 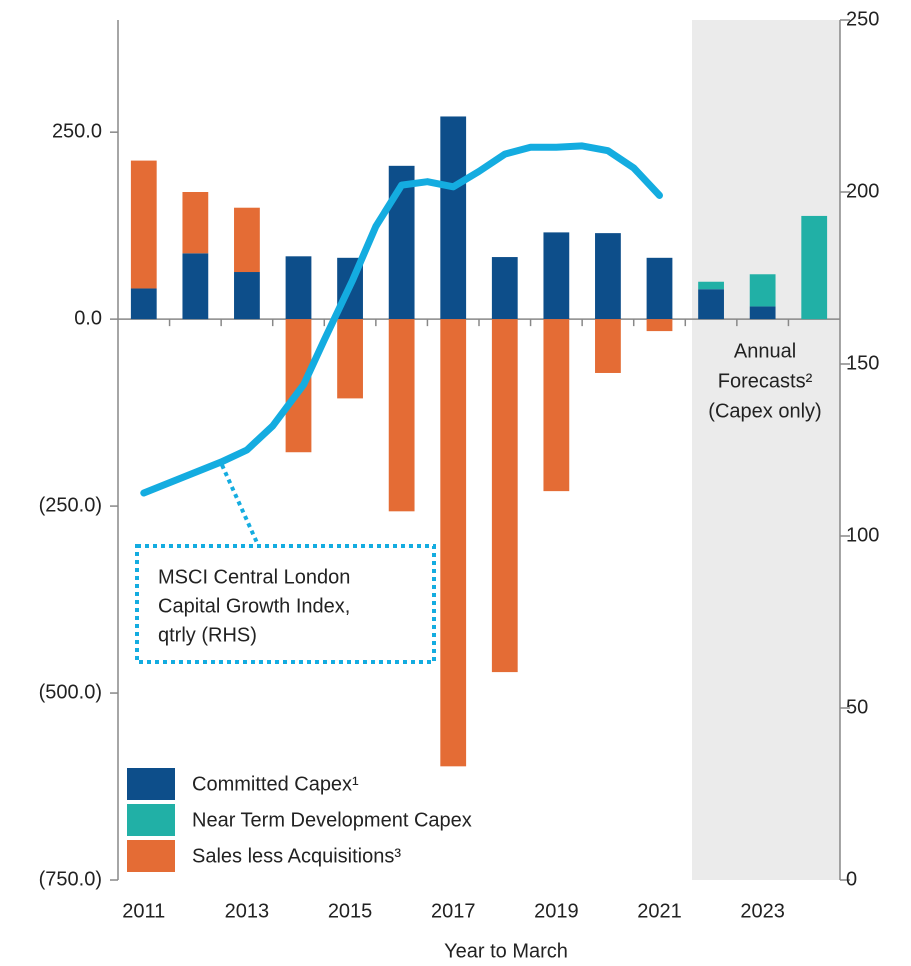 I want to click on y2-tick-label: 0, so click(x=851, y=879).